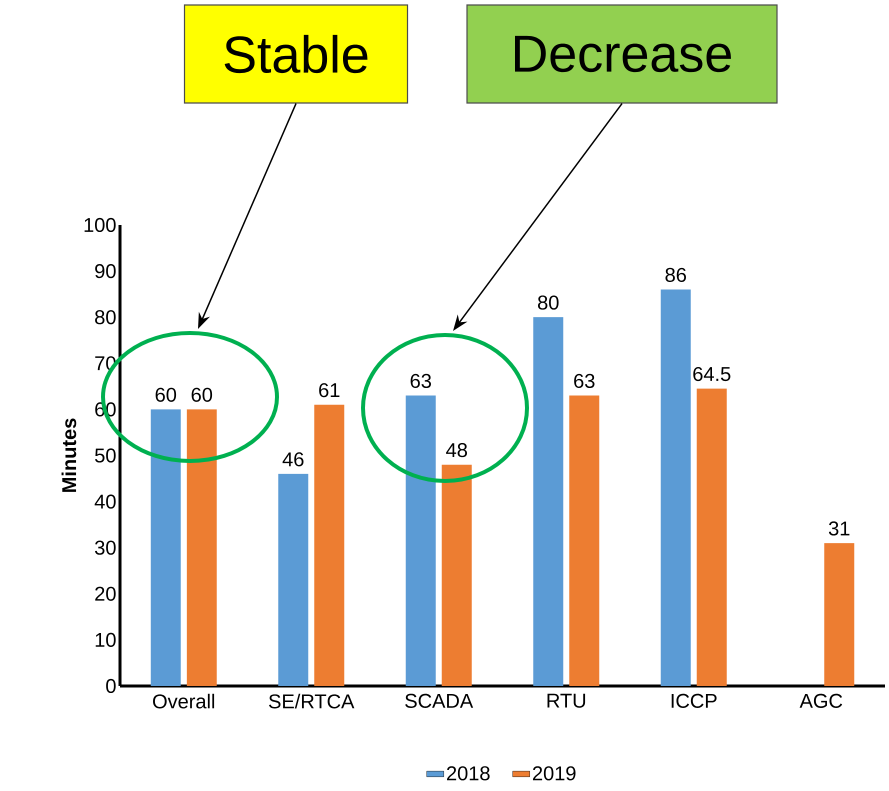  What do you see at coordinates (105, 593) in the screenshot?
I see `y-tick-label: 20` at bounding box center [105, 593].